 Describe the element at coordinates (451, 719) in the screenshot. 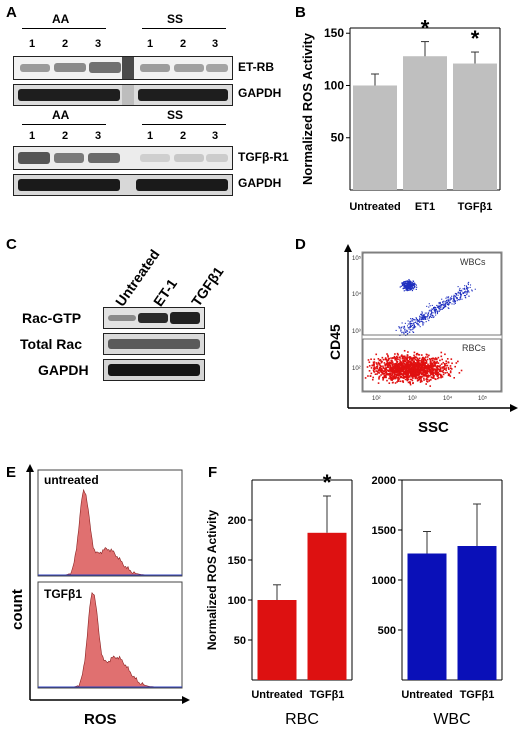

I see `x-axis-label: WBC` at that location.